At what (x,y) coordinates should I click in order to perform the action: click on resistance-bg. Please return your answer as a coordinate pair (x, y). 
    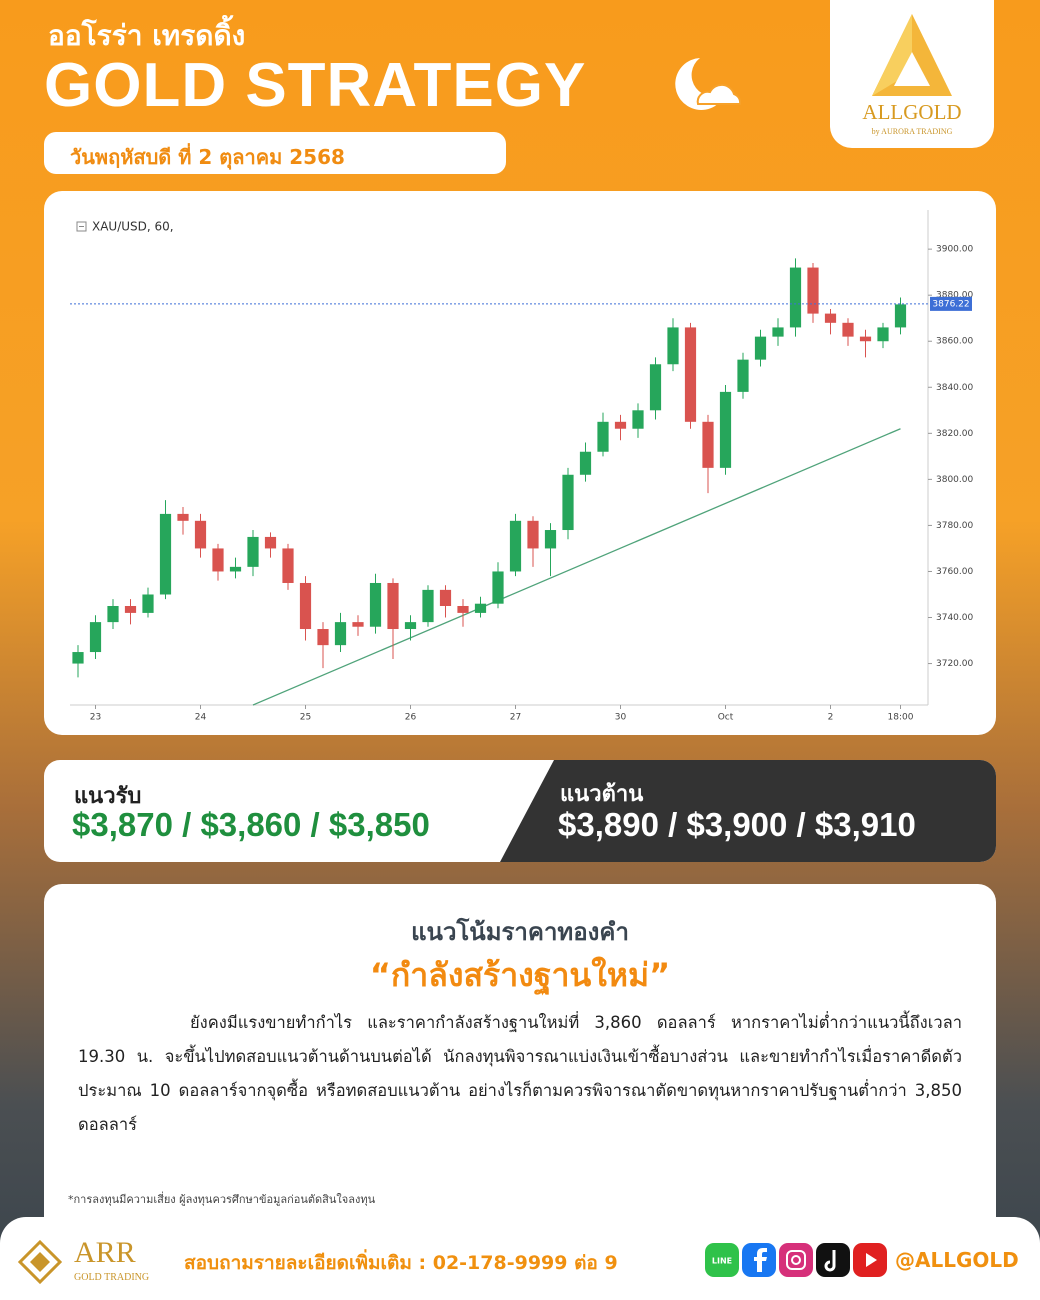
    Looking at the image, I should click on (748, 811).